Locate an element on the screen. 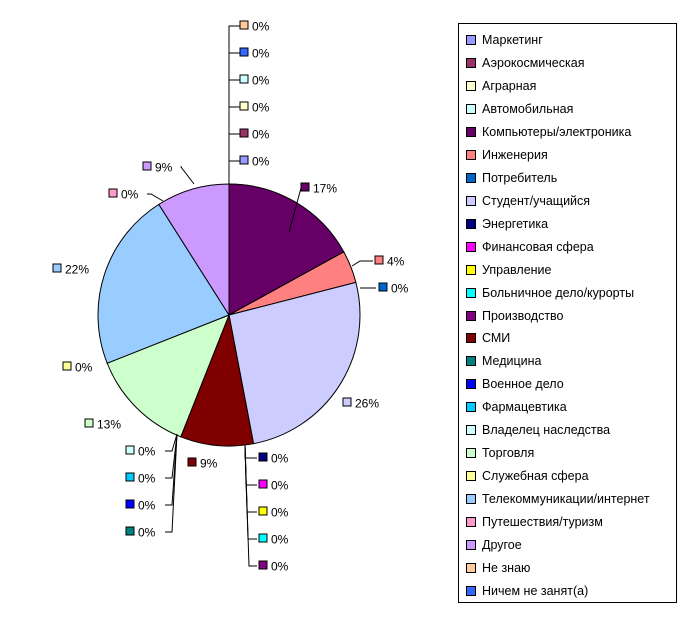  data-label-text-10: 0% is located at coordinates (280, 513).